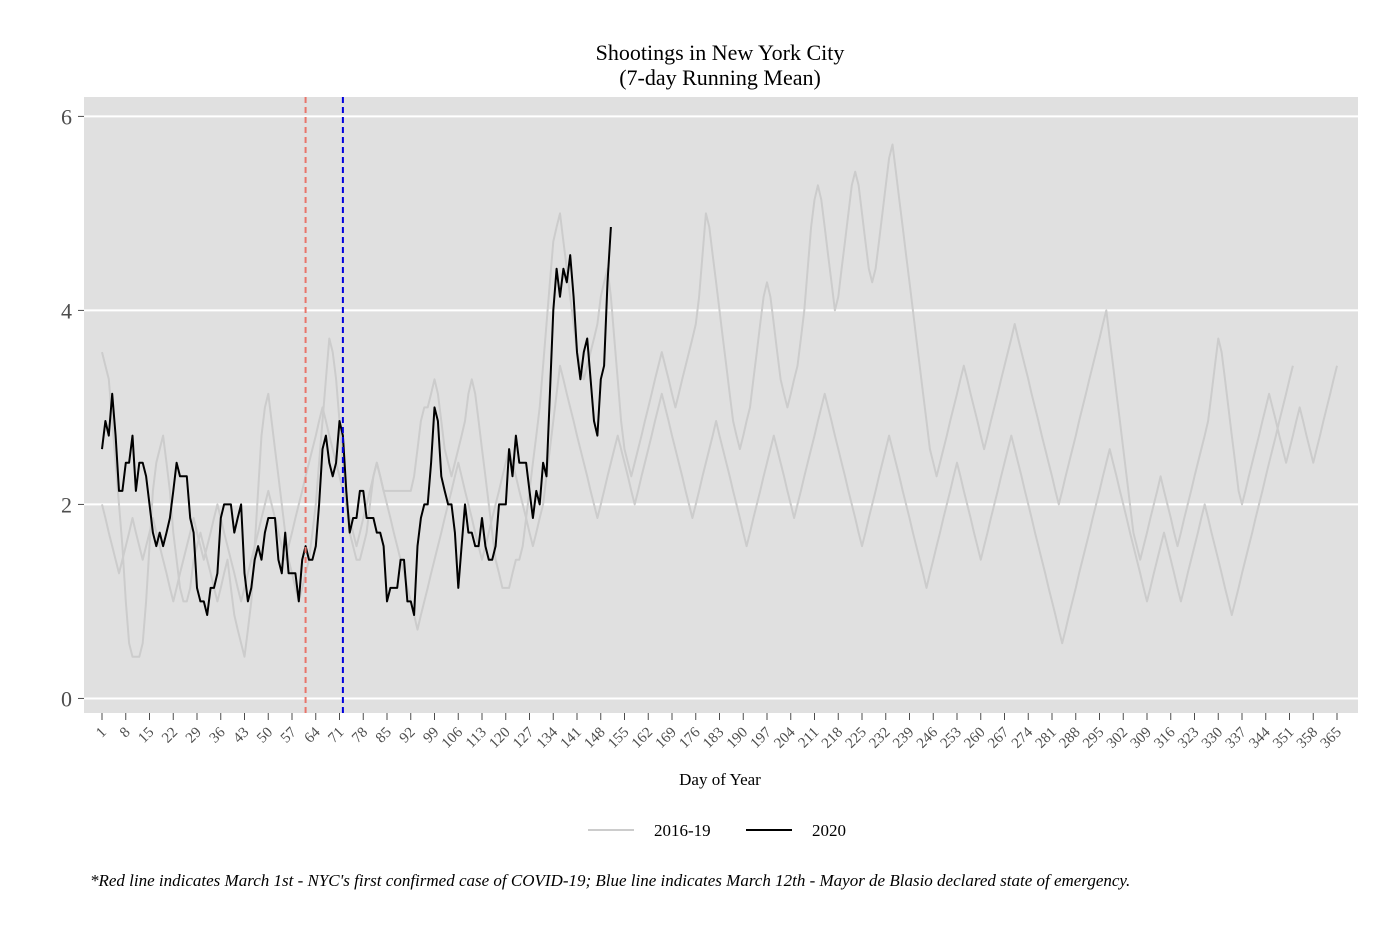 The height and width of the screenshot is (928, 1392). I want to click on x-tick-label-190: 190, so click(737, 738).